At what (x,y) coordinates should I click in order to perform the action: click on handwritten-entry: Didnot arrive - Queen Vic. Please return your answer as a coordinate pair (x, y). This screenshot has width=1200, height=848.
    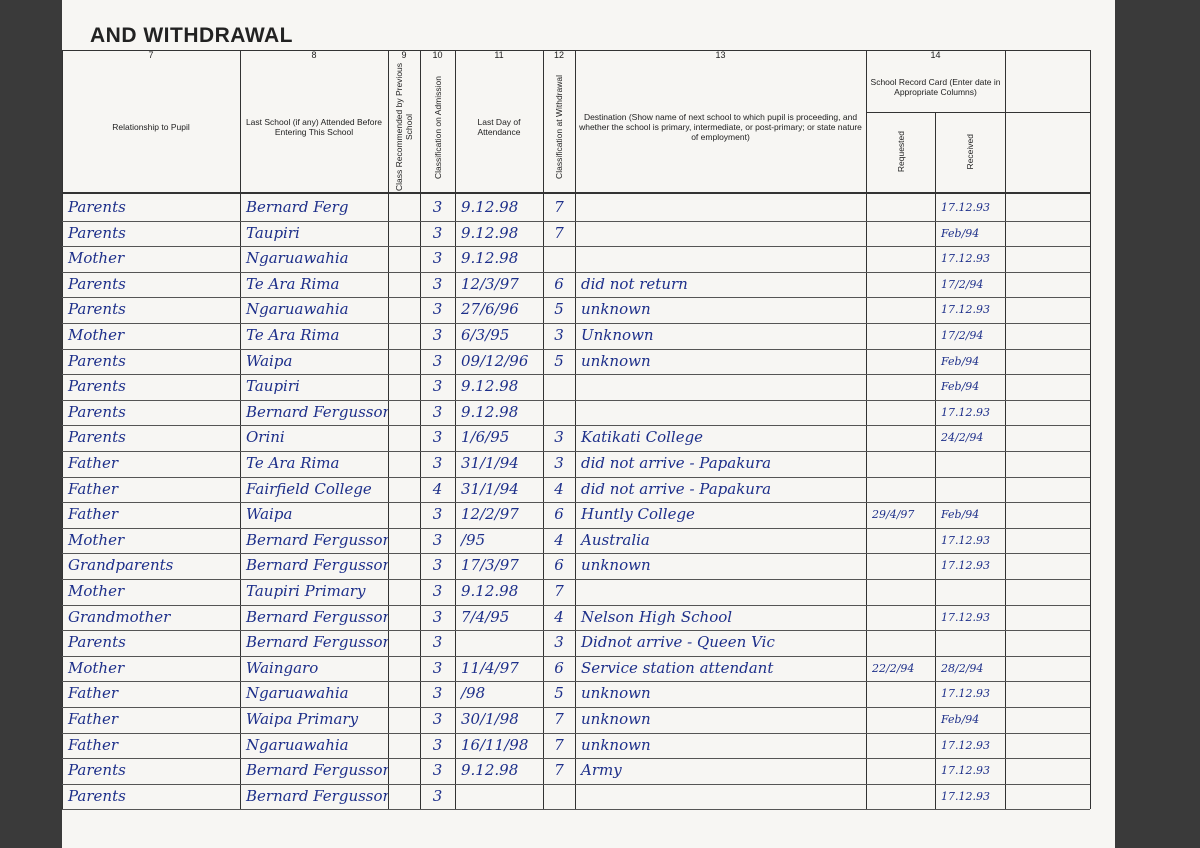
    Looking at the image, I should click on (678, 642).